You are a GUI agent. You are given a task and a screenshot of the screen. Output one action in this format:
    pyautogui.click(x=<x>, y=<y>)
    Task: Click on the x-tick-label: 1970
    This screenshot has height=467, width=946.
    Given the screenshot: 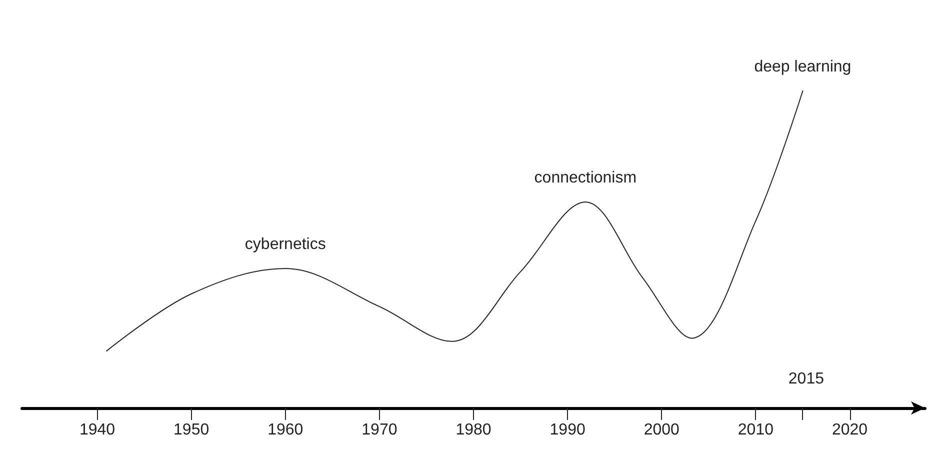 What is the action you would take?
    pyautogui.click(x=380, y=430)
    